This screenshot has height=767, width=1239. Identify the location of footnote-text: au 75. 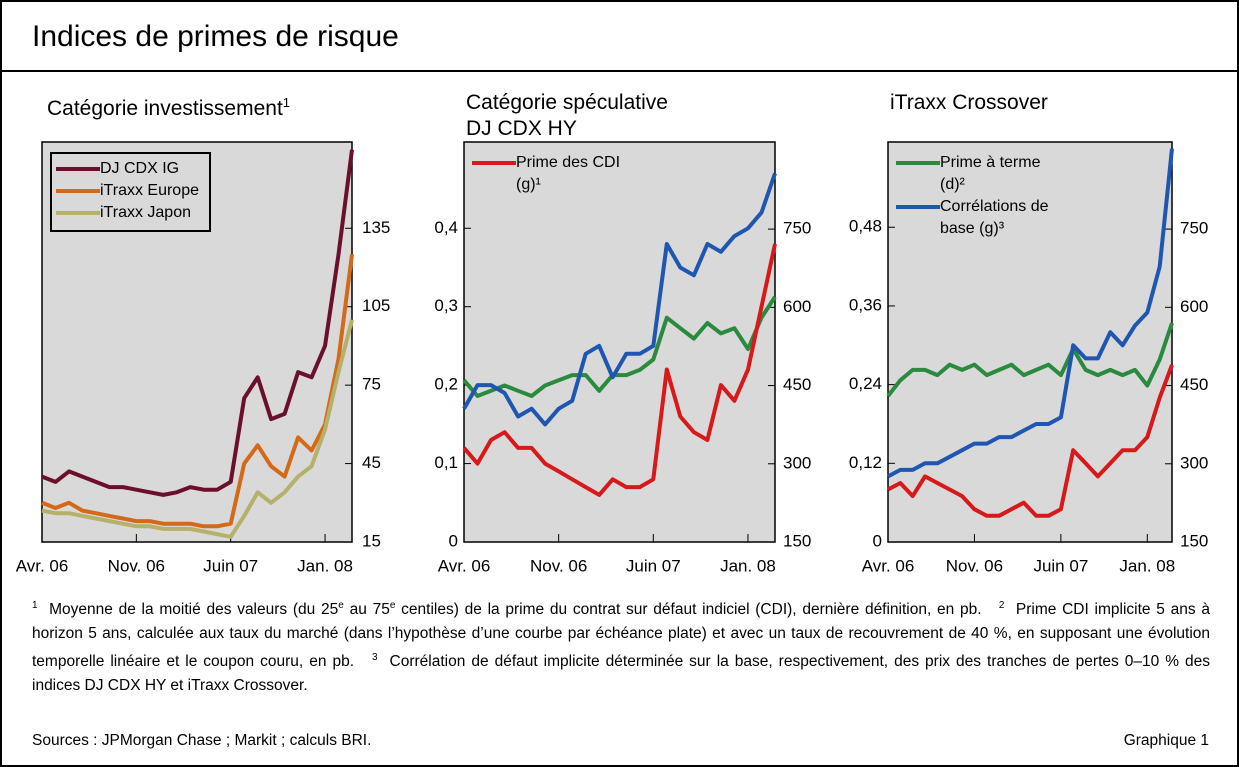
(366, 610).